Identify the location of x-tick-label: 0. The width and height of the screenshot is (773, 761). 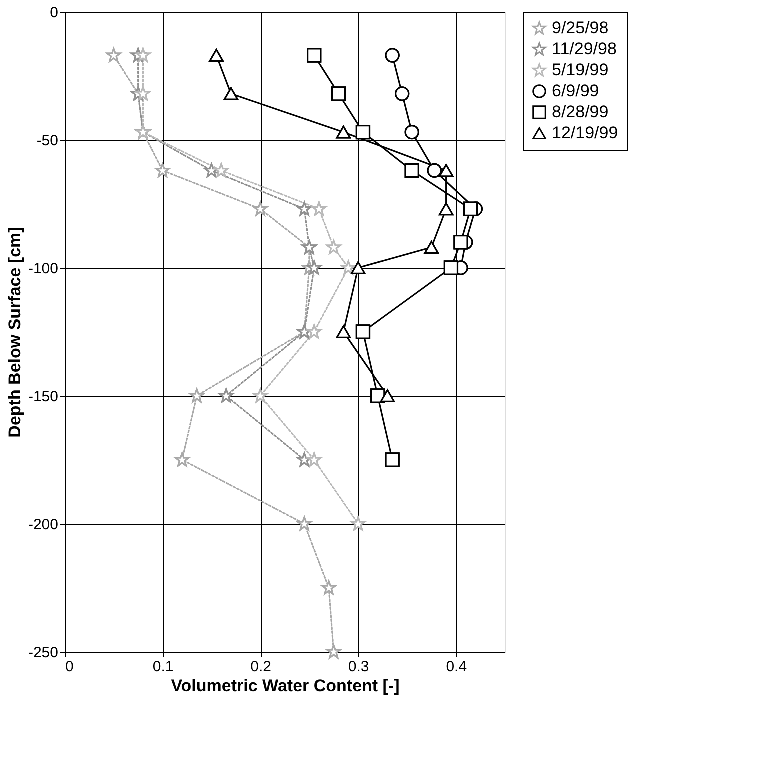
(70, 667).